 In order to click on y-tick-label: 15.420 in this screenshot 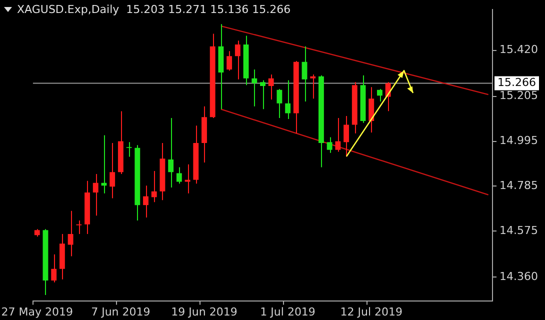, I will do `click(519, 49)`.